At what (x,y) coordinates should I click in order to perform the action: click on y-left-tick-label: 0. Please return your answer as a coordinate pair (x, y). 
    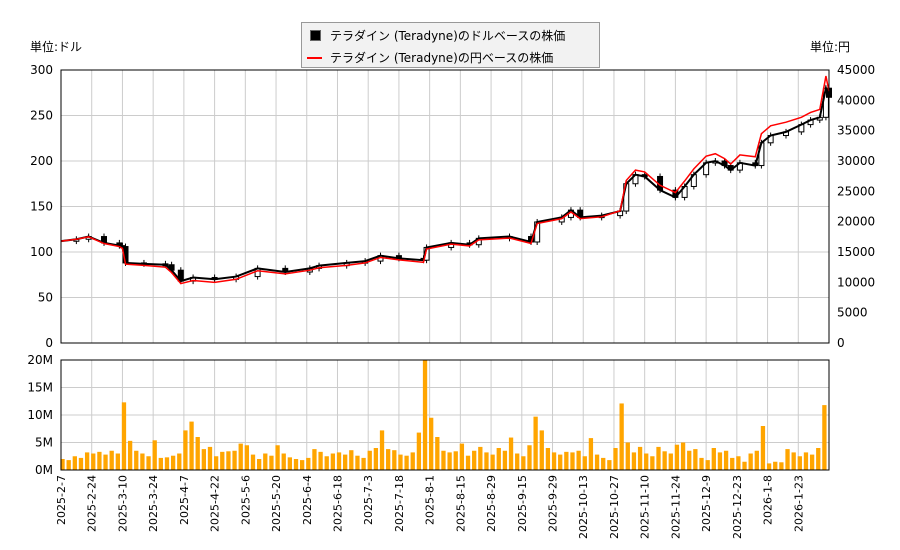
    Looking at the image, I should click on (49, 343).